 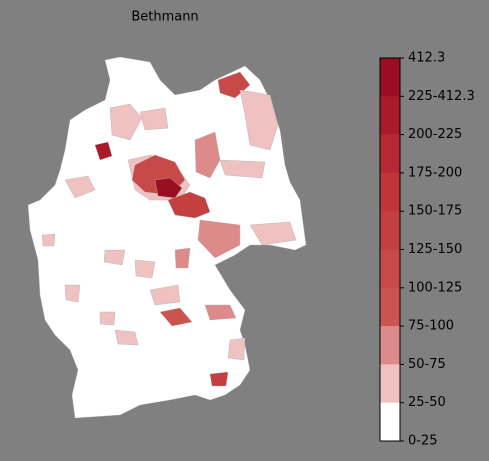 What do you see at coordinates (431, 326) in the screenshot?
I see `colorbar-label: 75-100` at bounding box center [431, 326].